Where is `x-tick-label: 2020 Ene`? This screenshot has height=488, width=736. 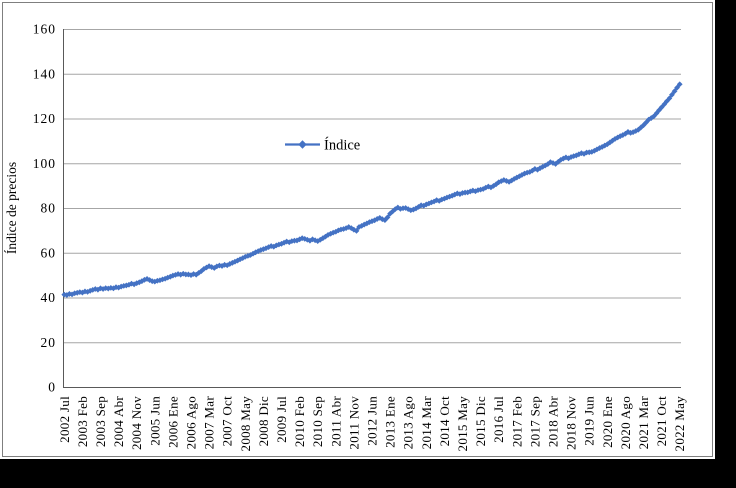
x-tick-label: 2020 Ene is located at coordinates (607, 422).